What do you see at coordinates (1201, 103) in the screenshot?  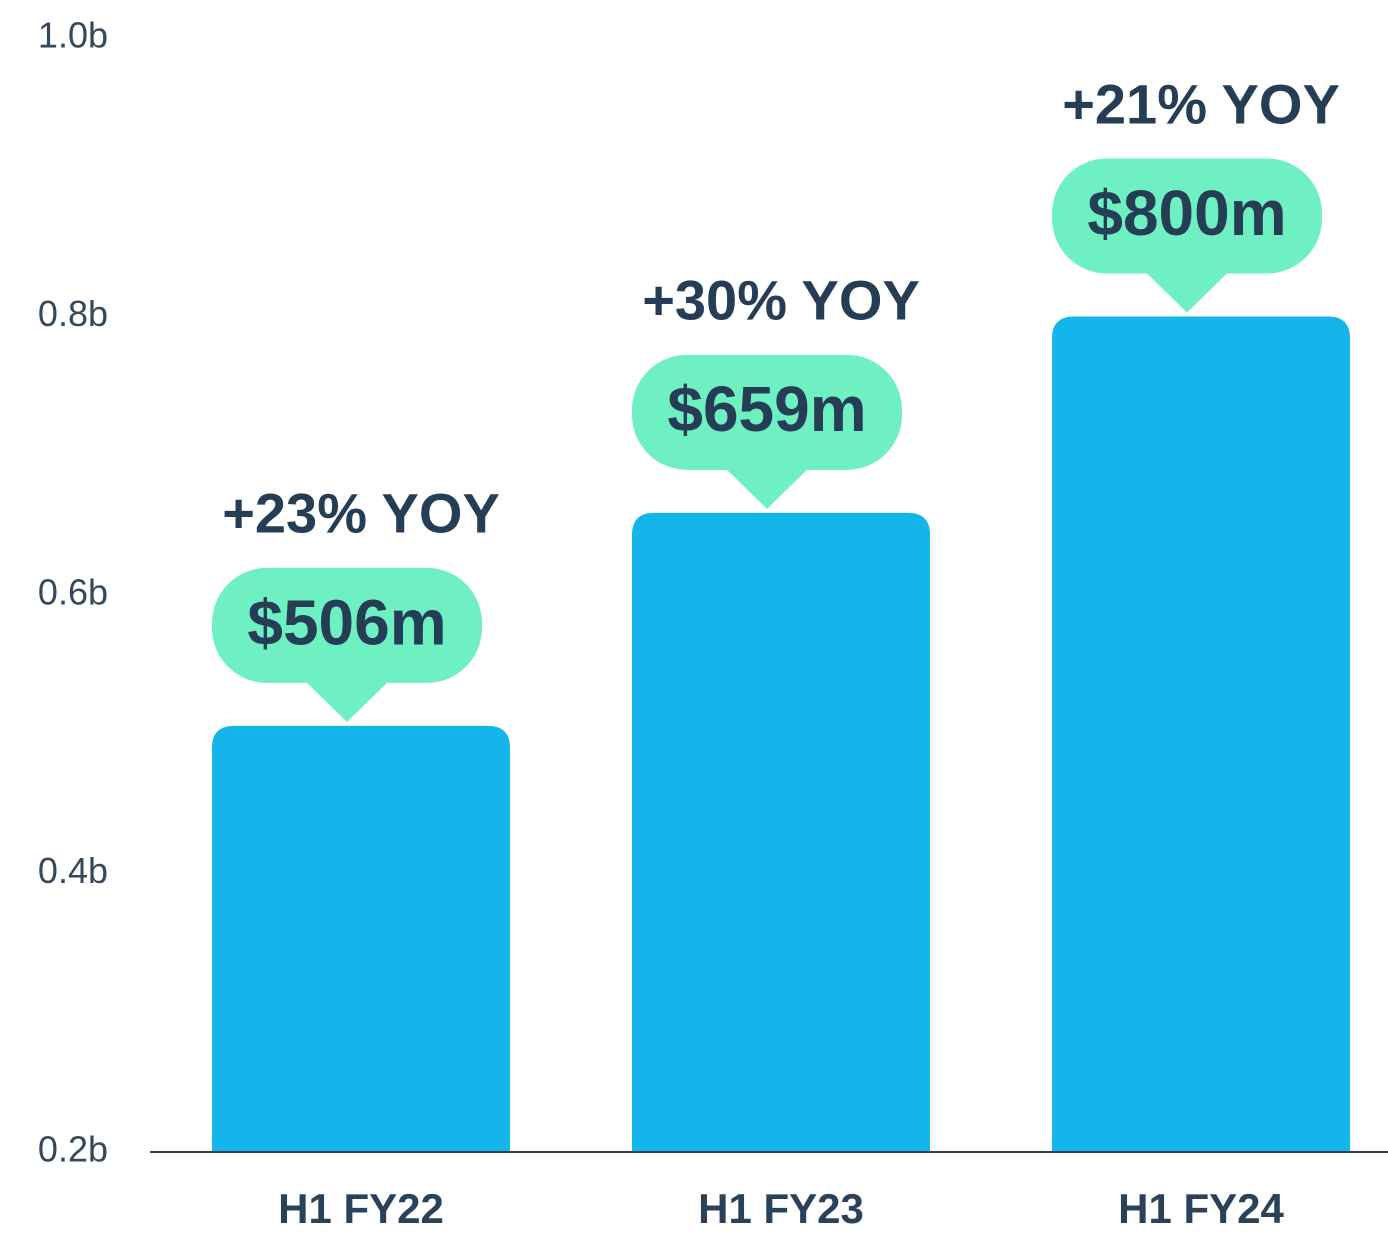 I see `growth-label: +21% YOY` at bounding box center [1201, 103].